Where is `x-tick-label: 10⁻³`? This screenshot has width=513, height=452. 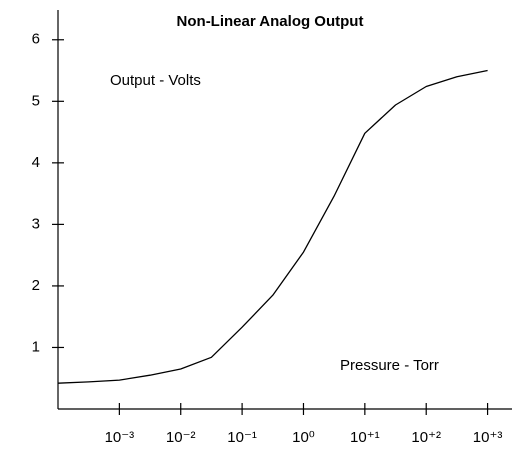
x-tick-label: 10⁻³ is located at coordinates (120, 437).